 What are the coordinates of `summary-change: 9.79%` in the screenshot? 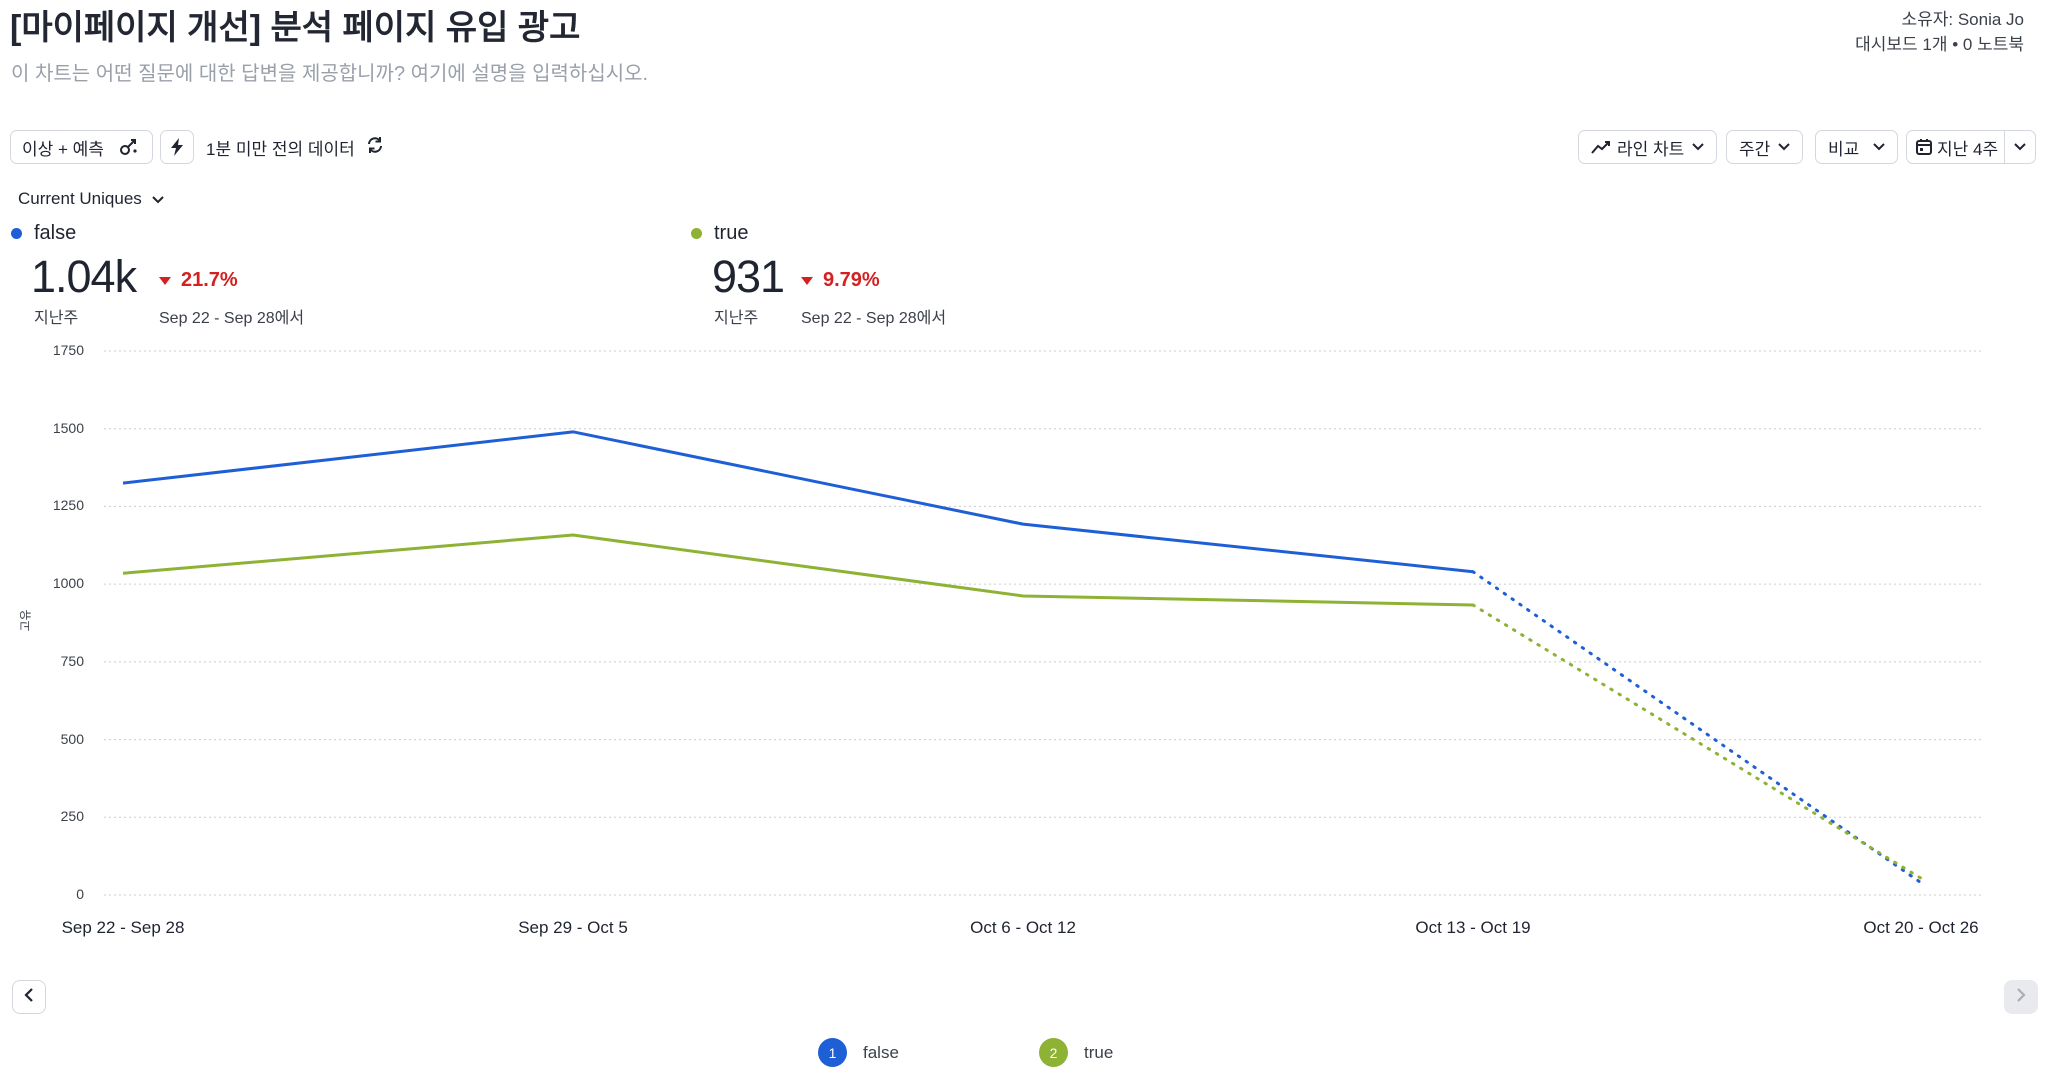 It's located at (840, 280).